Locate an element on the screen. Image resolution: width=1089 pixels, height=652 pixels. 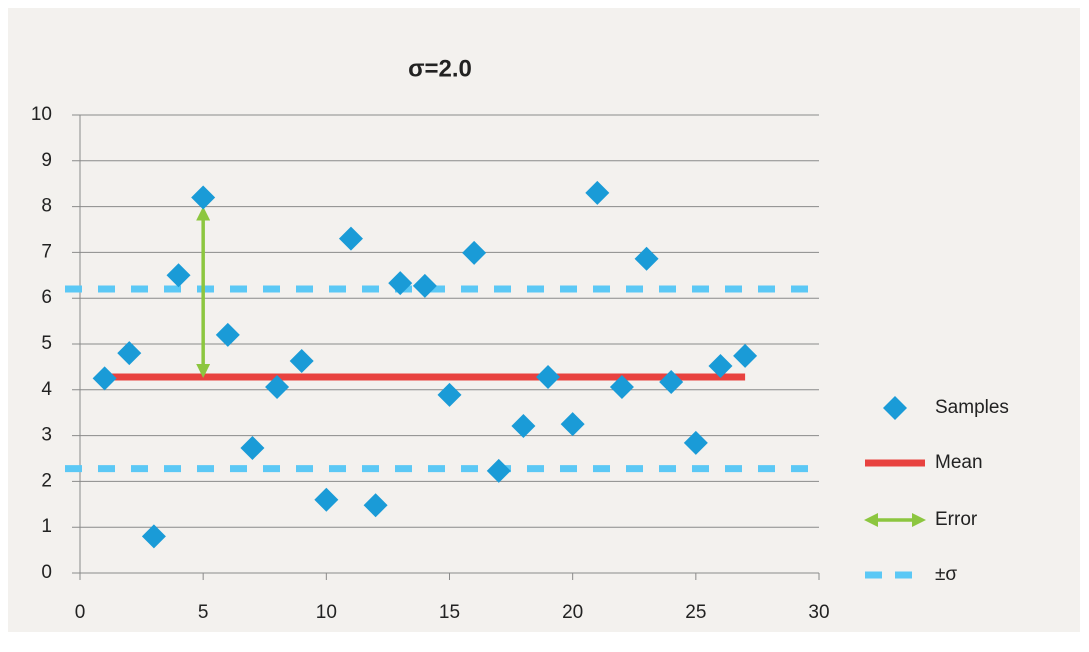
y-tick-label: 9 is located at coordinates (46, 160).